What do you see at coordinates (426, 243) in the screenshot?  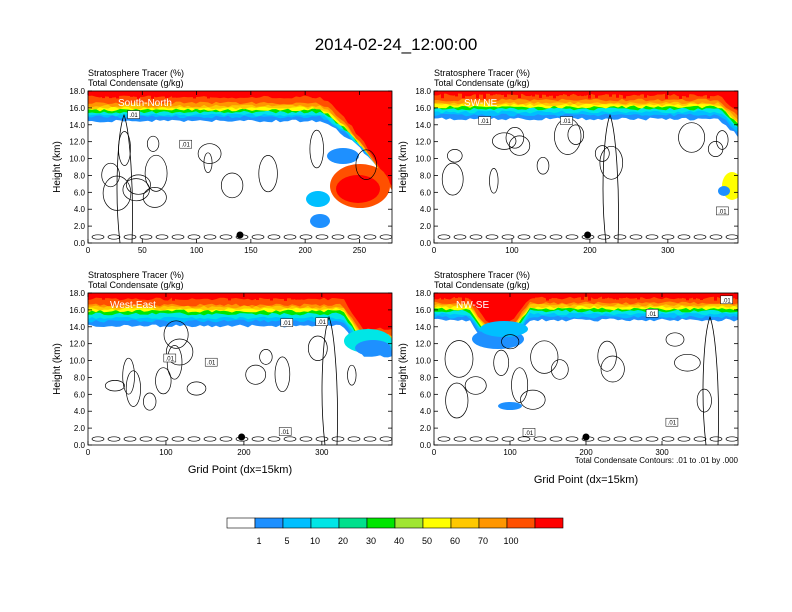 I see `y-tick-label: 0.0` at bounding box center [426, 243].